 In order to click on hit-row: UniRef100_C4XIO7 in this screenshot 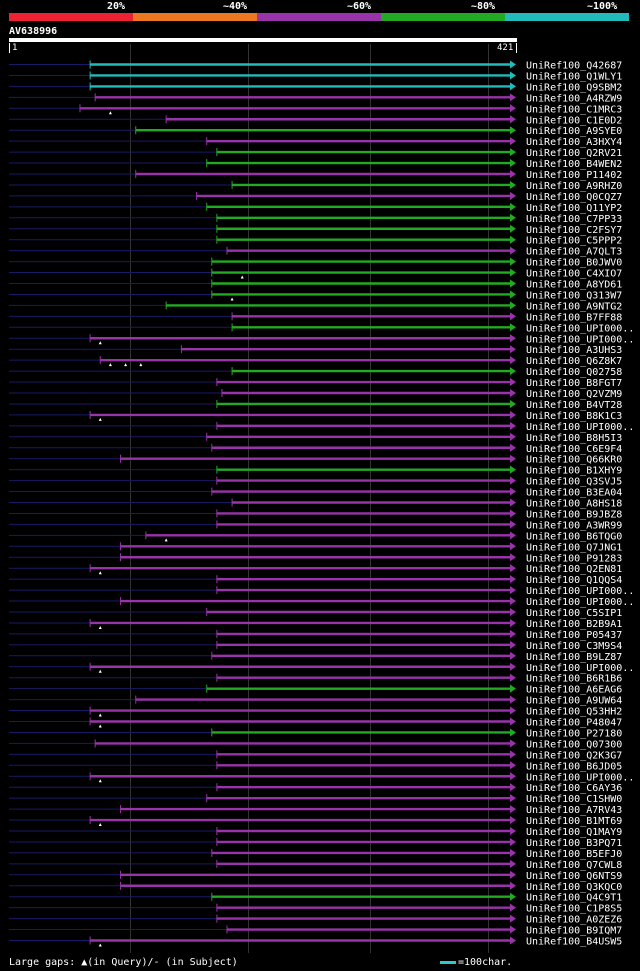, I will do `click(315, 274)`.